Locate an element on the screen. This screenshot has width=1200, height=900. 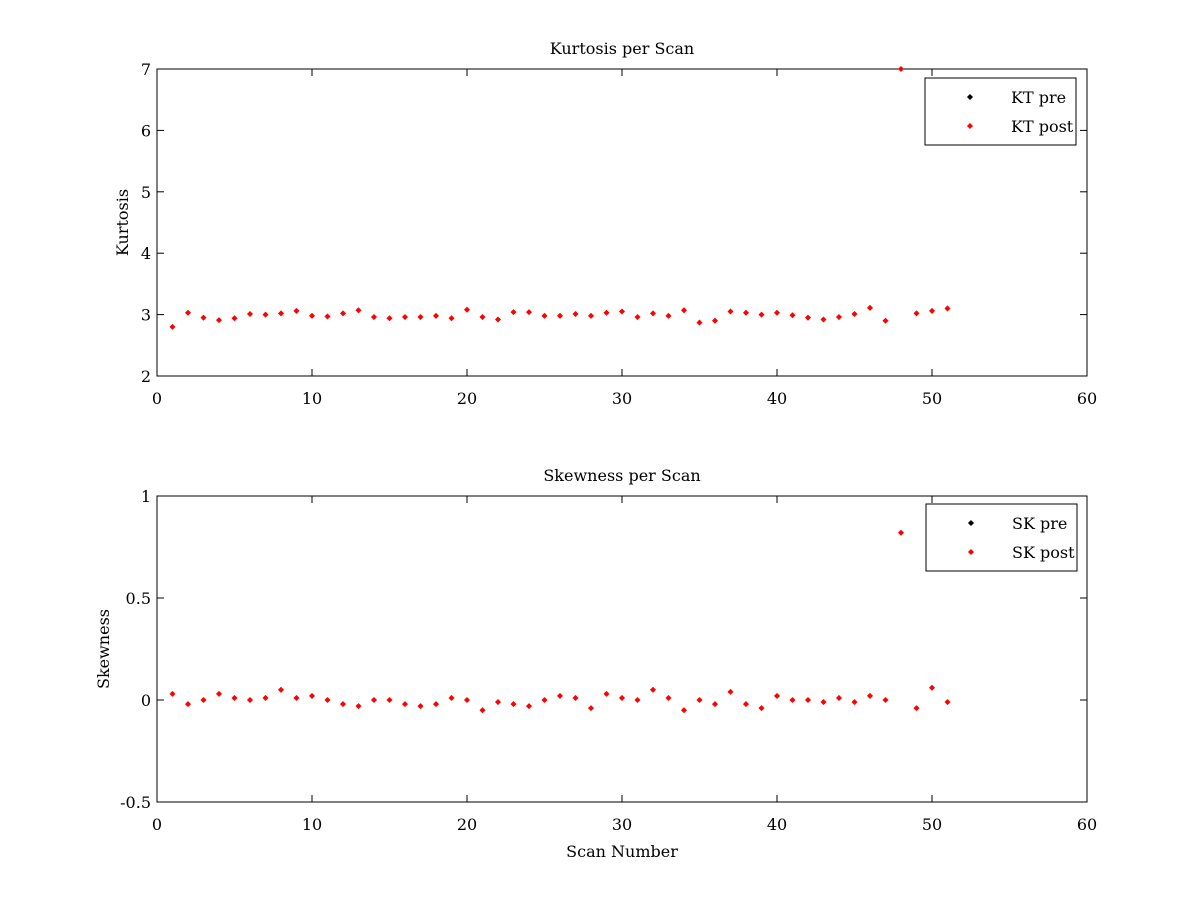
y-tick-label: 2 is located at coordinates (146, 376).